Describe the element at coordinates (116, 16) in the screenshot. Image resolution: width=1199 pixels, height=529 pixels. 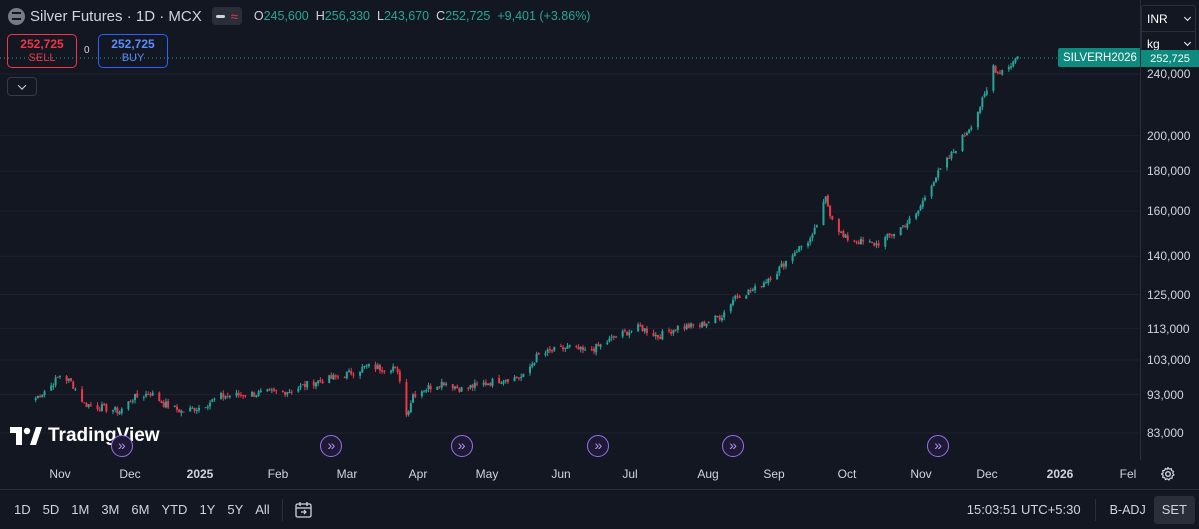
I see `symbol-title: Silver Futures · 1D · MCX` at that location.